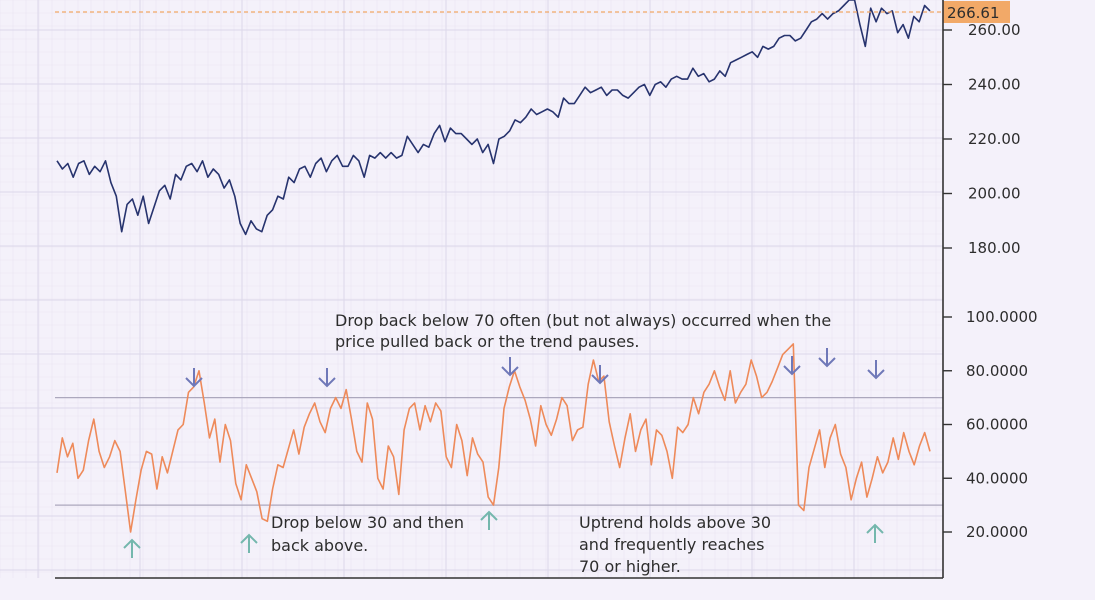 The image size is (1095, 600). I want to click on annotation-right-line3: 70 or higher., so click(630, 566).